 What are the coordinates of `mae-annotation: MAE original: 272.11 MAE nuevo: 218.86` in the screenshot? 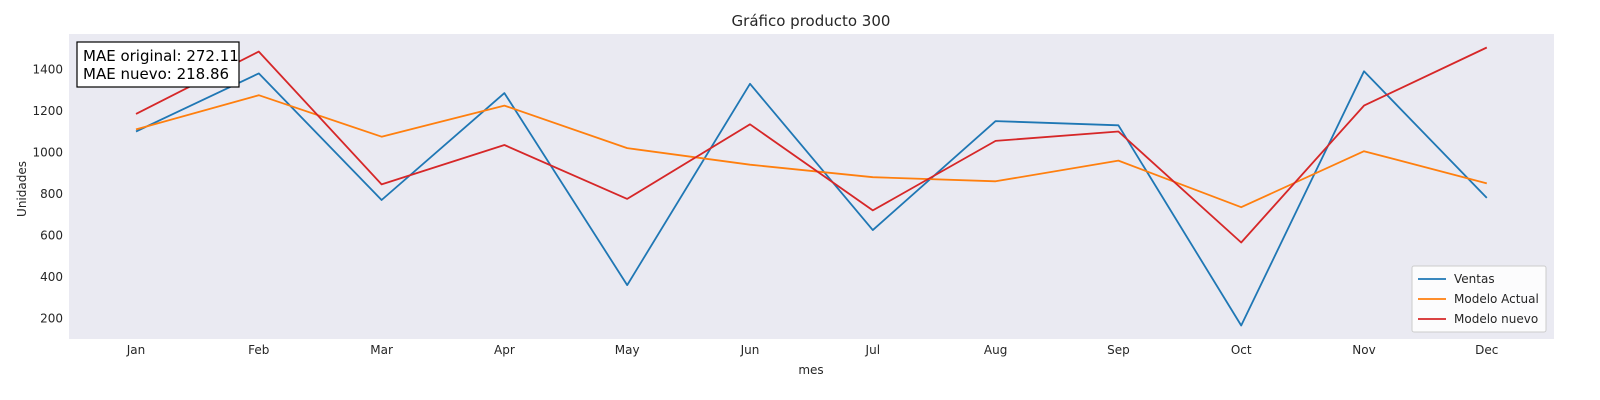 It's located at (158, 64).